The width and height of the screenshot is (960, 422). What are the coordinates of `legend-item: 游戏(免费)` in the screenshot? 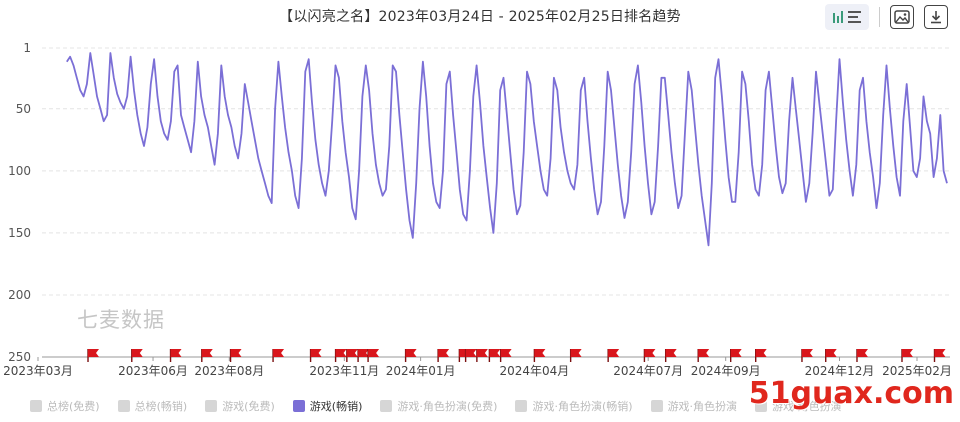 It's located at (240, 406).